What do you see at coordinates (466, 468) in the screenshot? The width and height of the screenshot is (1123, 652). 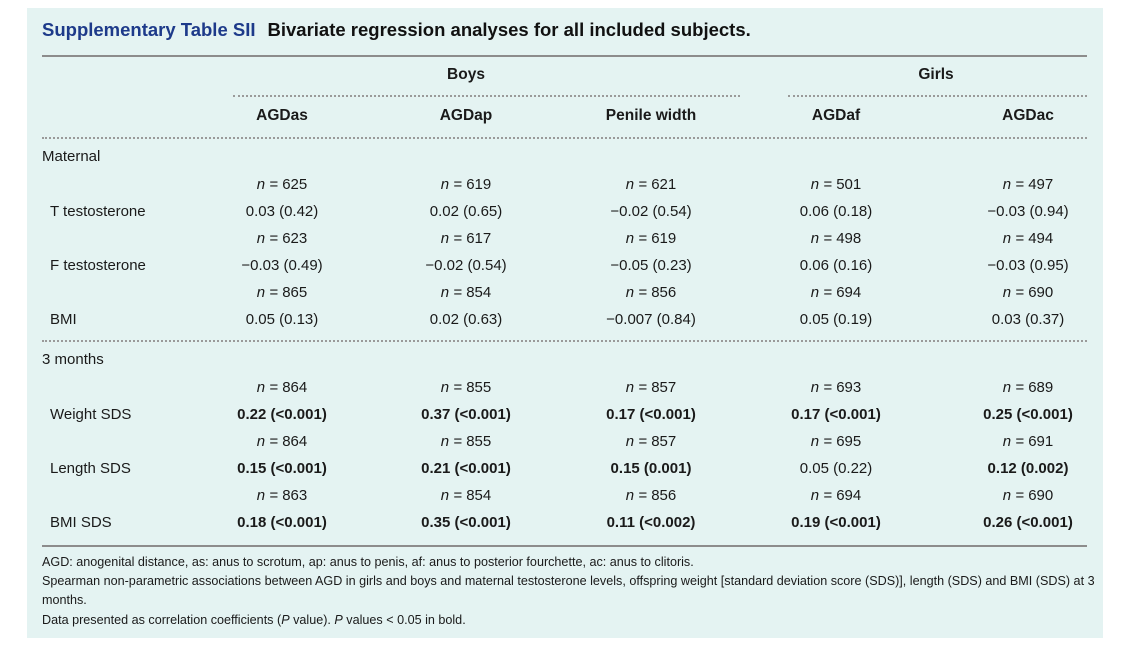 I see `value-cell: 0.21 (<0.001)` at bounding box center [466, 468].